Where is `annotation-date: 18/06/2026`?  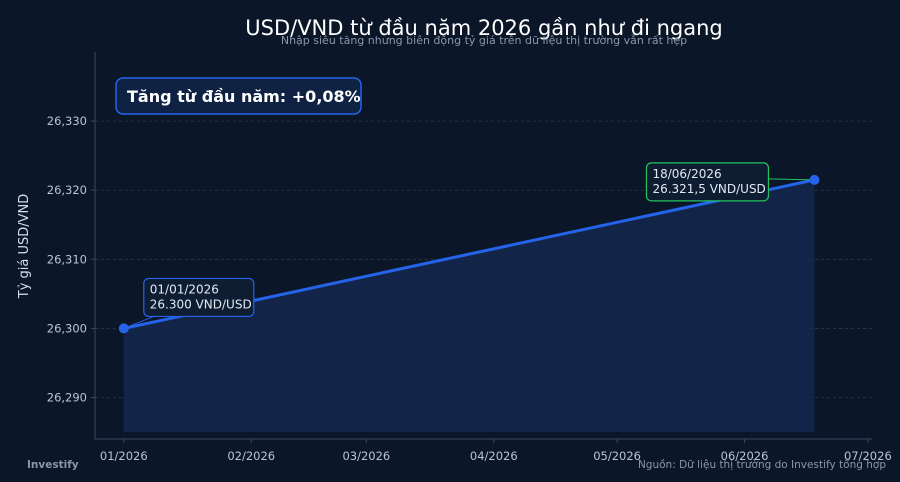 annotation-date: 18/06/2026 is located at coordinates (686, 174).